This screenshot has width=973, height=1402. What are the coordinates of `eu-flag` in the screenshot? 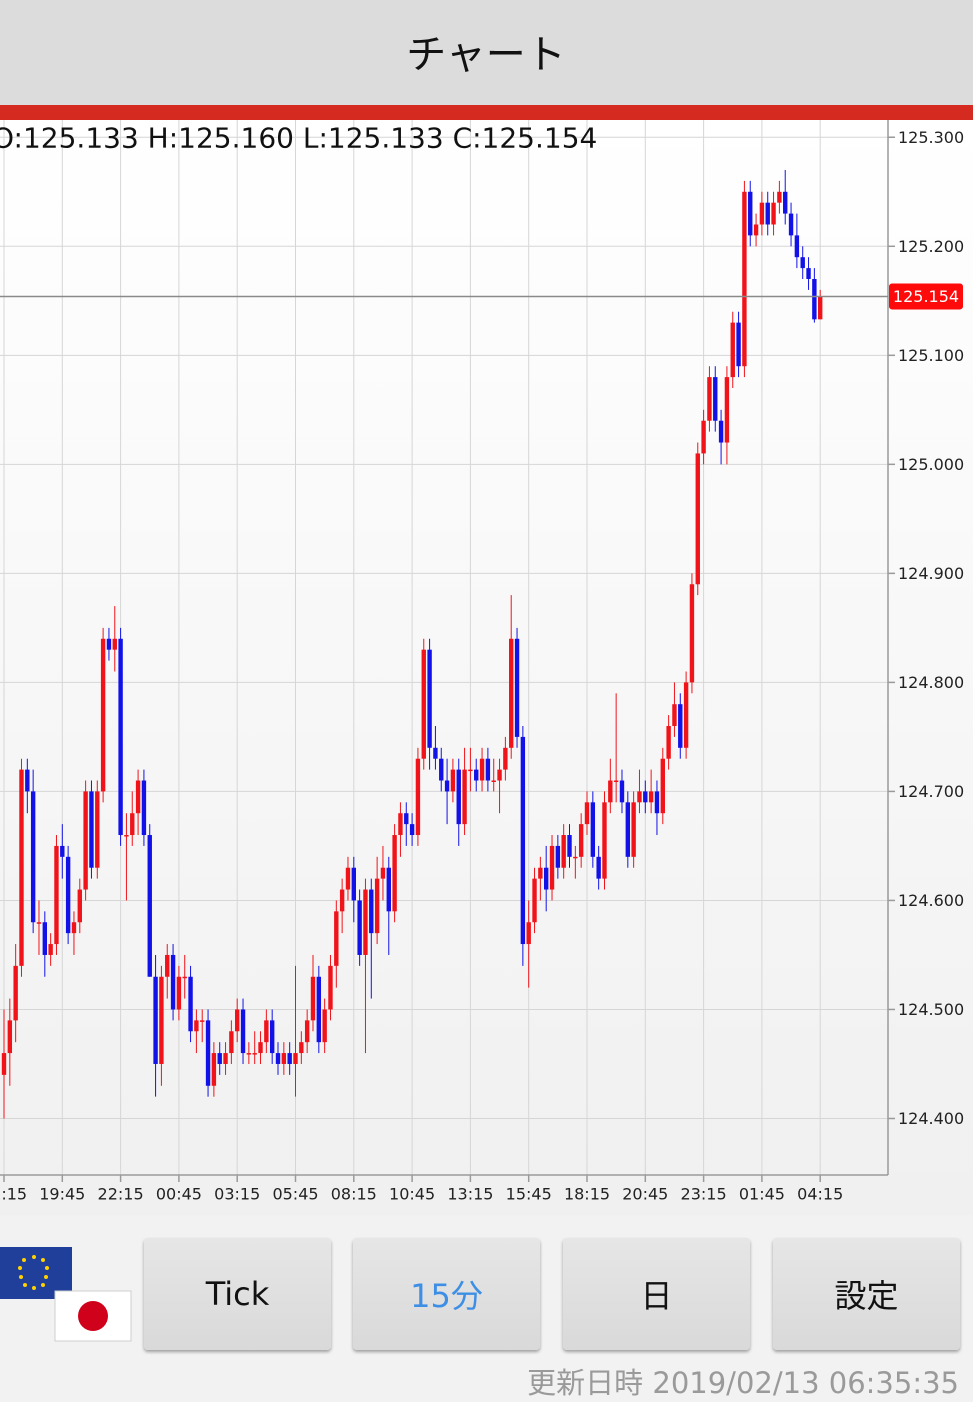 It's located at (36, 1273).